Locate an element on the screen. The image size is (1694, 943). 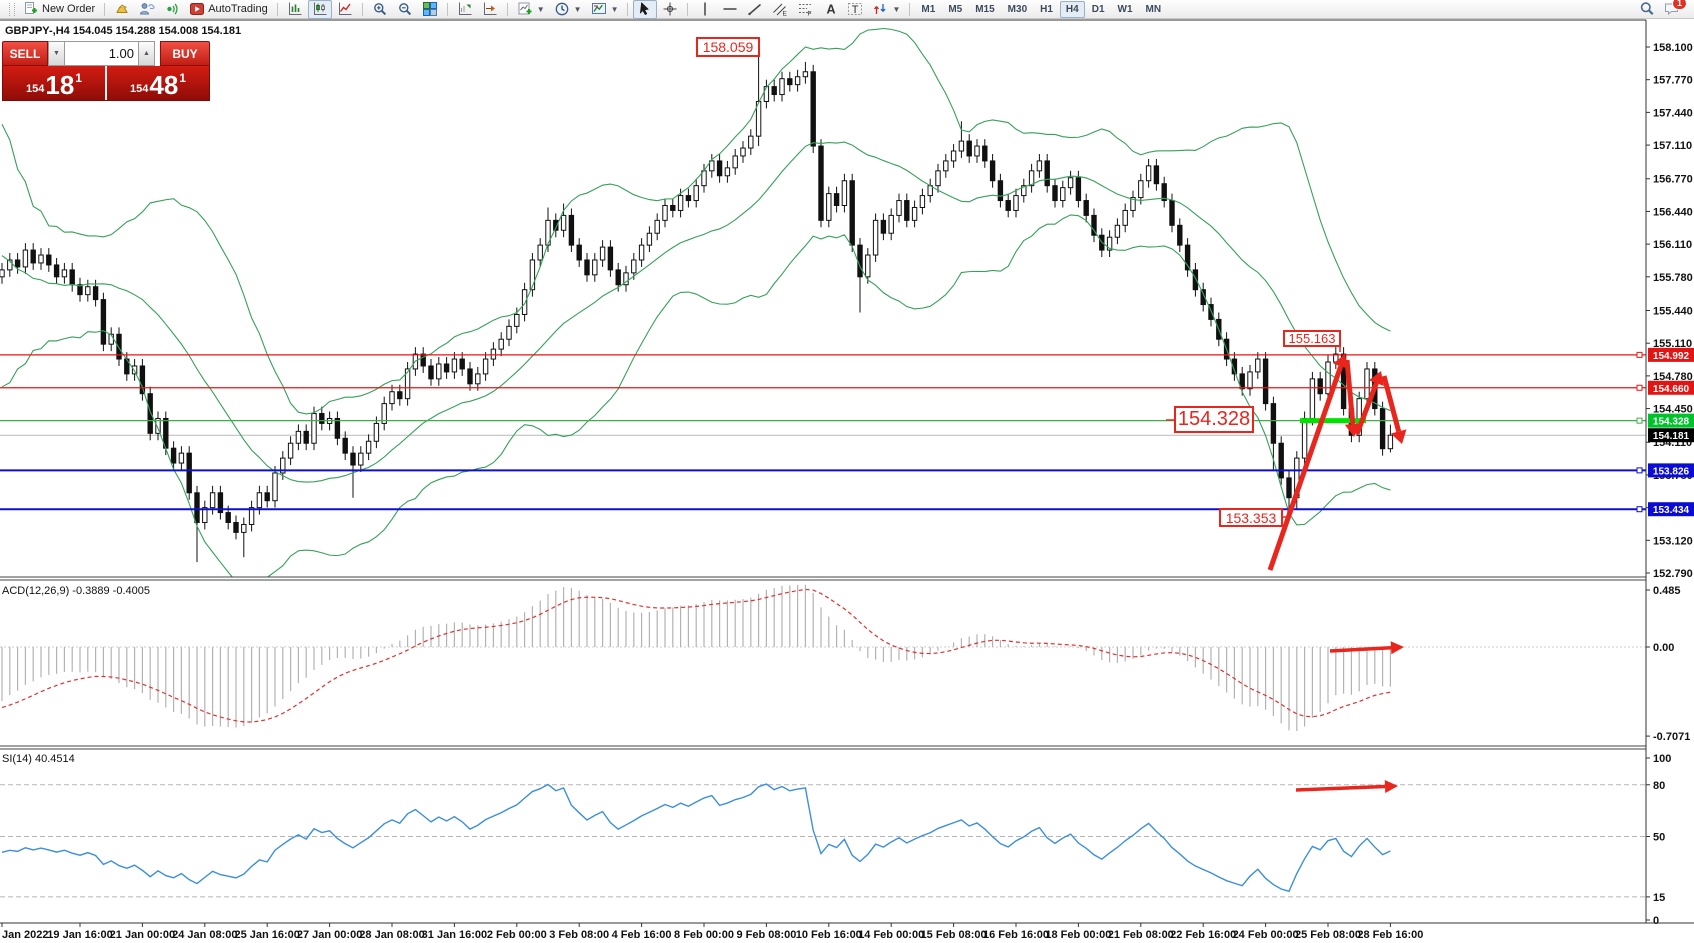
tile-windows-icon is located at coordinates (430, 9).